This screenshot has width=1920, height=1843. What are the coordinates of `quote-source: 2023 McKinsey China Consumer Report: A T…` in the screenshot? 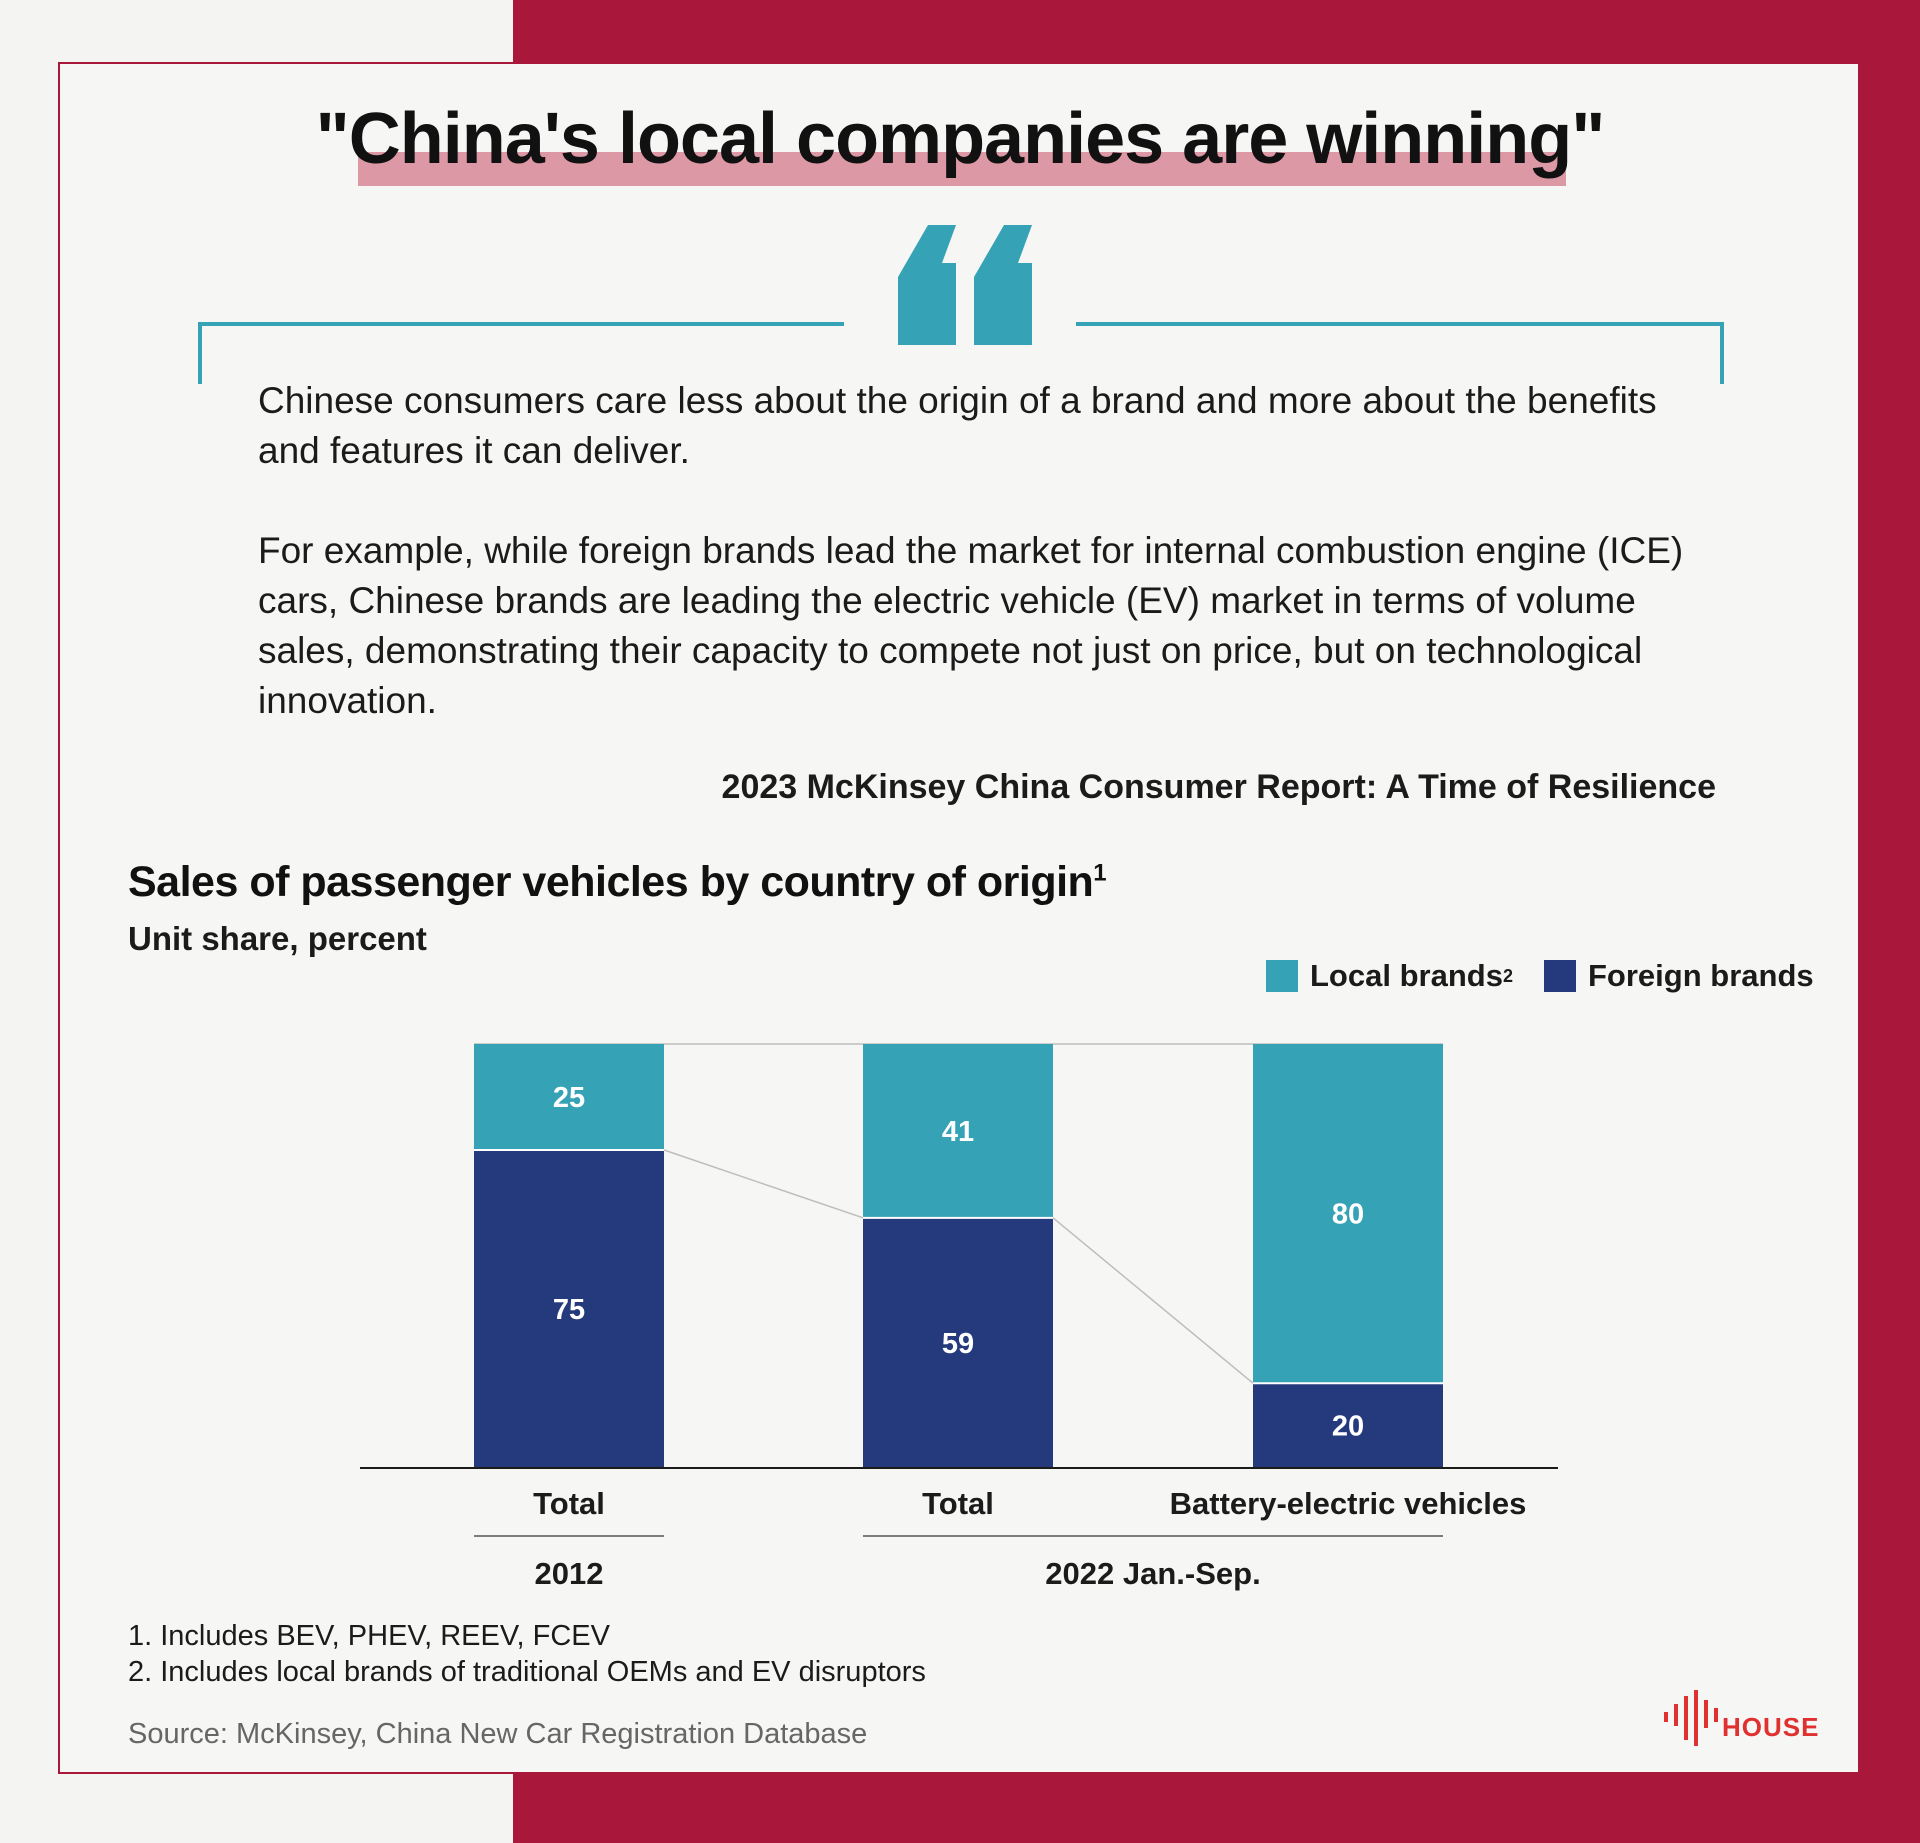 It's located at (1218, 787).